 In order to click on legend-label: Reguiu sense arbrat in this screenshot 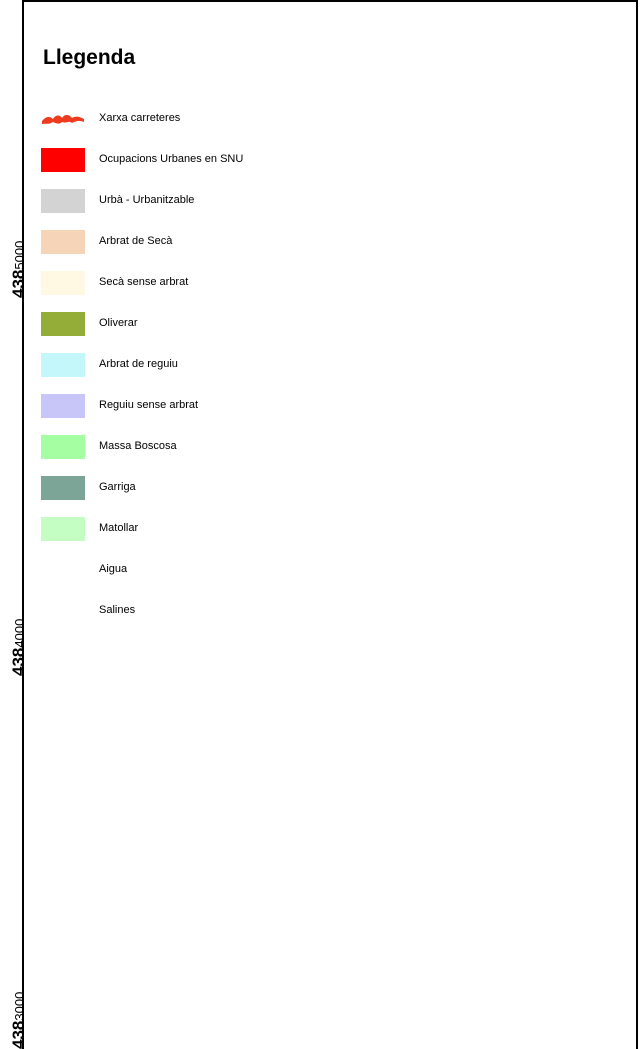, I will do `click(149, 405)`.